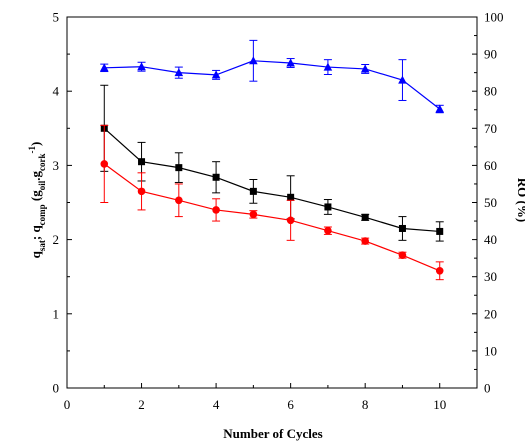 The image size is (525, 443). Describe the element at coordinates (520, 200) in the screenshot. I see `right-y-axis-title: RO (%)` at that location.